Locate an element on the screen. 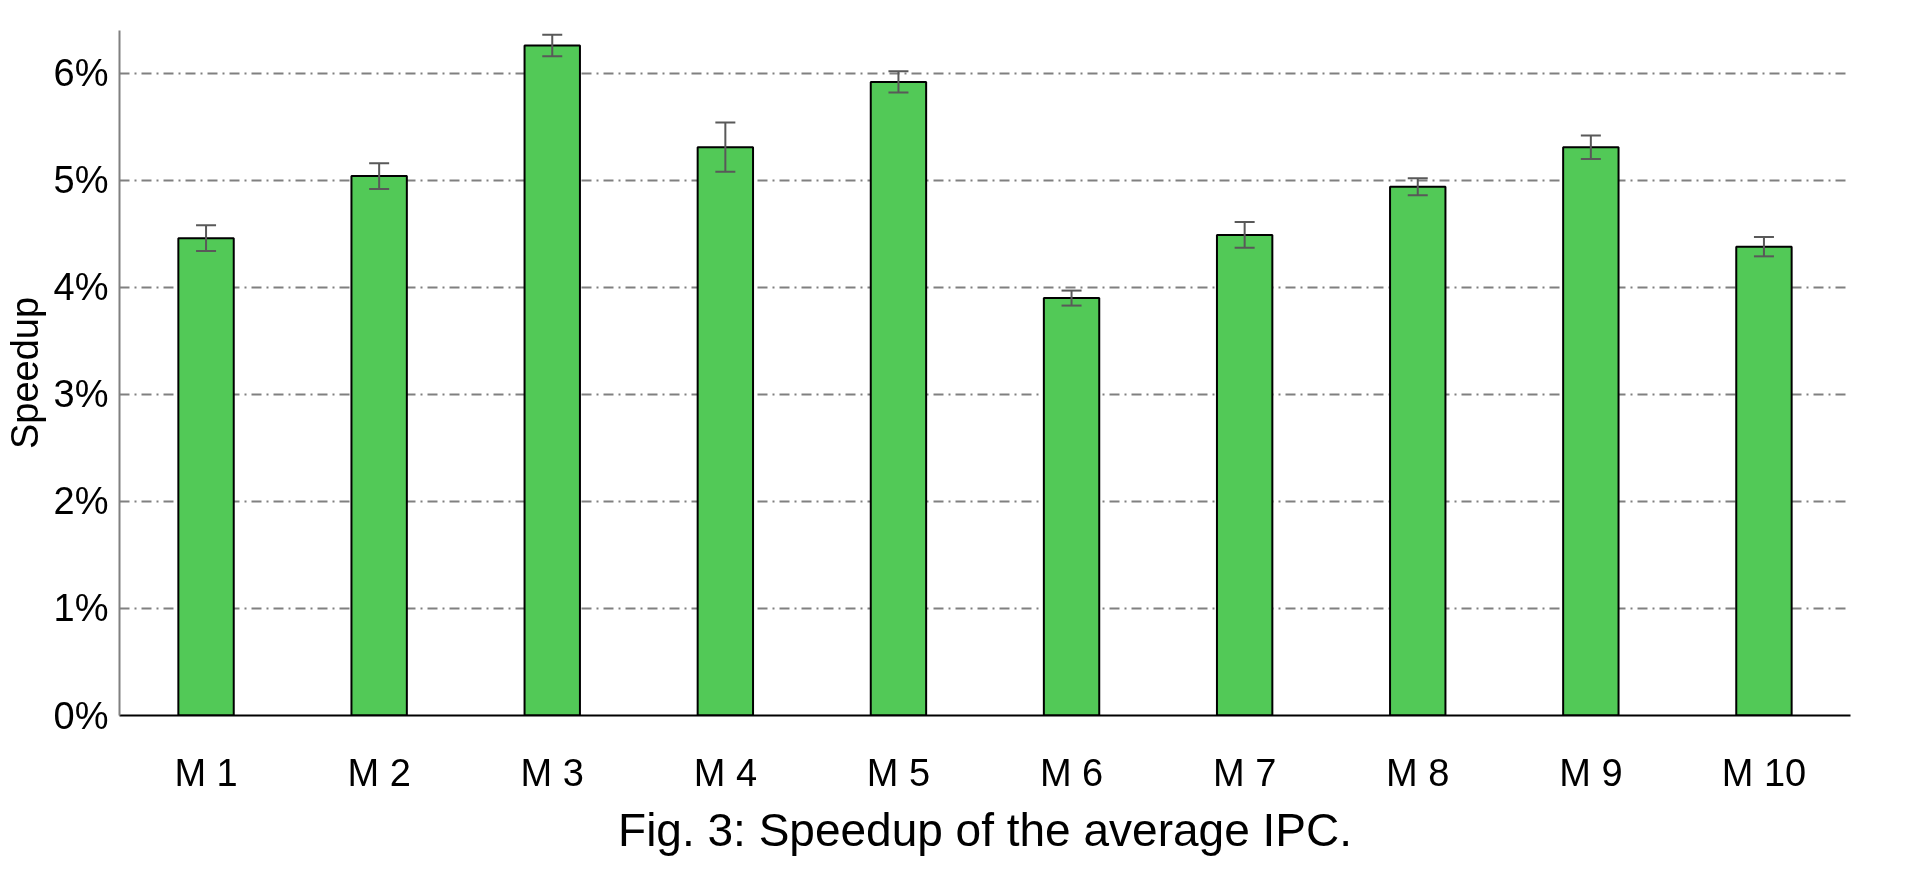 The width and height of the screenshot is (1906, 873). y-tick-label: 0% is located at coordinates (81, 715).